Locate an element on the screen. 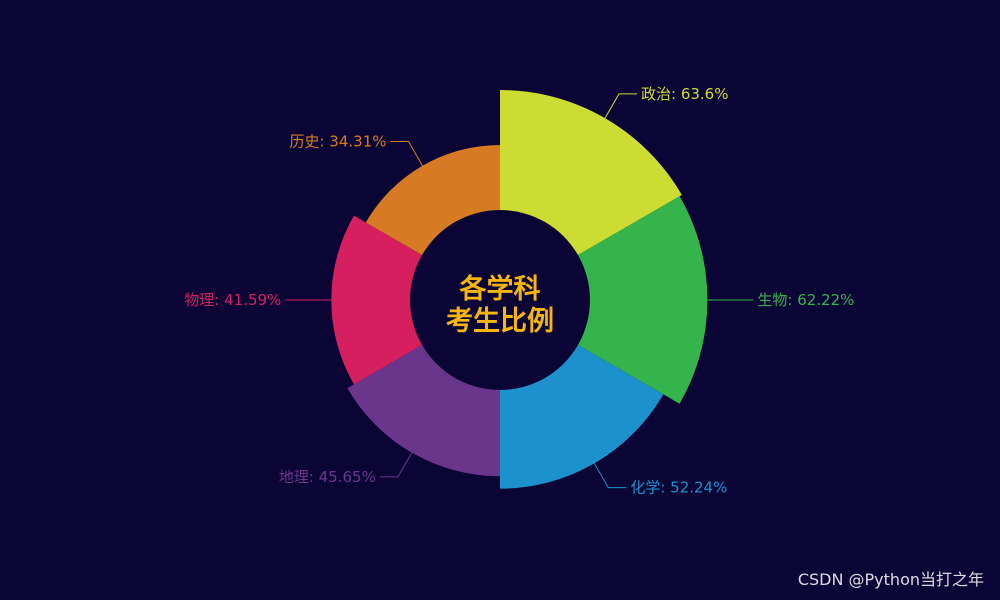 Image resolution: width=1000 pixels, height=600 pixels. slice-label-4: 地理: 45.65% is located at coordinates (327, 477).